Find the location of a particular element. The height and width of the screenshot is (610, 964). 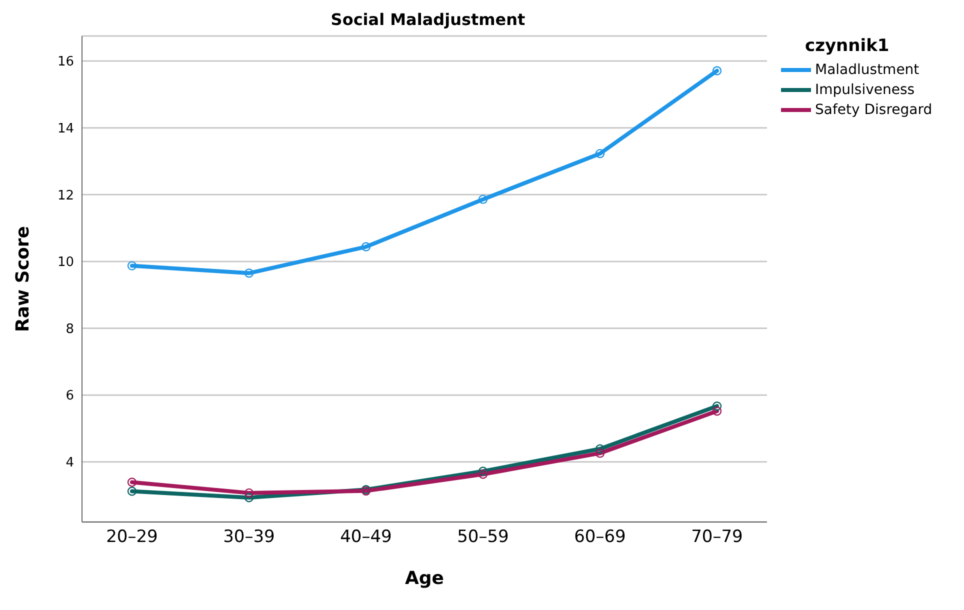

y-tick-label: 4 is located at coordinates (70, 462).